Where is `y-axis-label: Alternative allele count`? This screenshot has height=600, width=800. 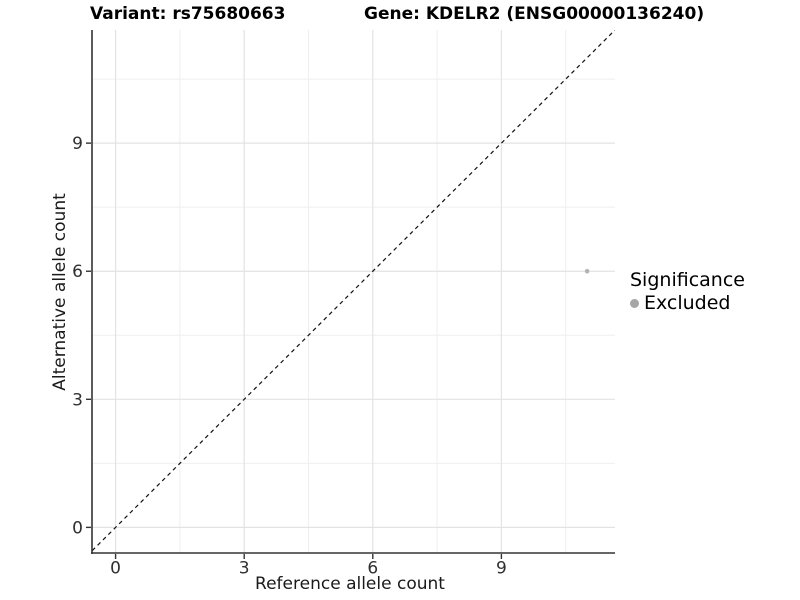 y-axis-label: Alternative allele count is located at coordinates (60, 292).